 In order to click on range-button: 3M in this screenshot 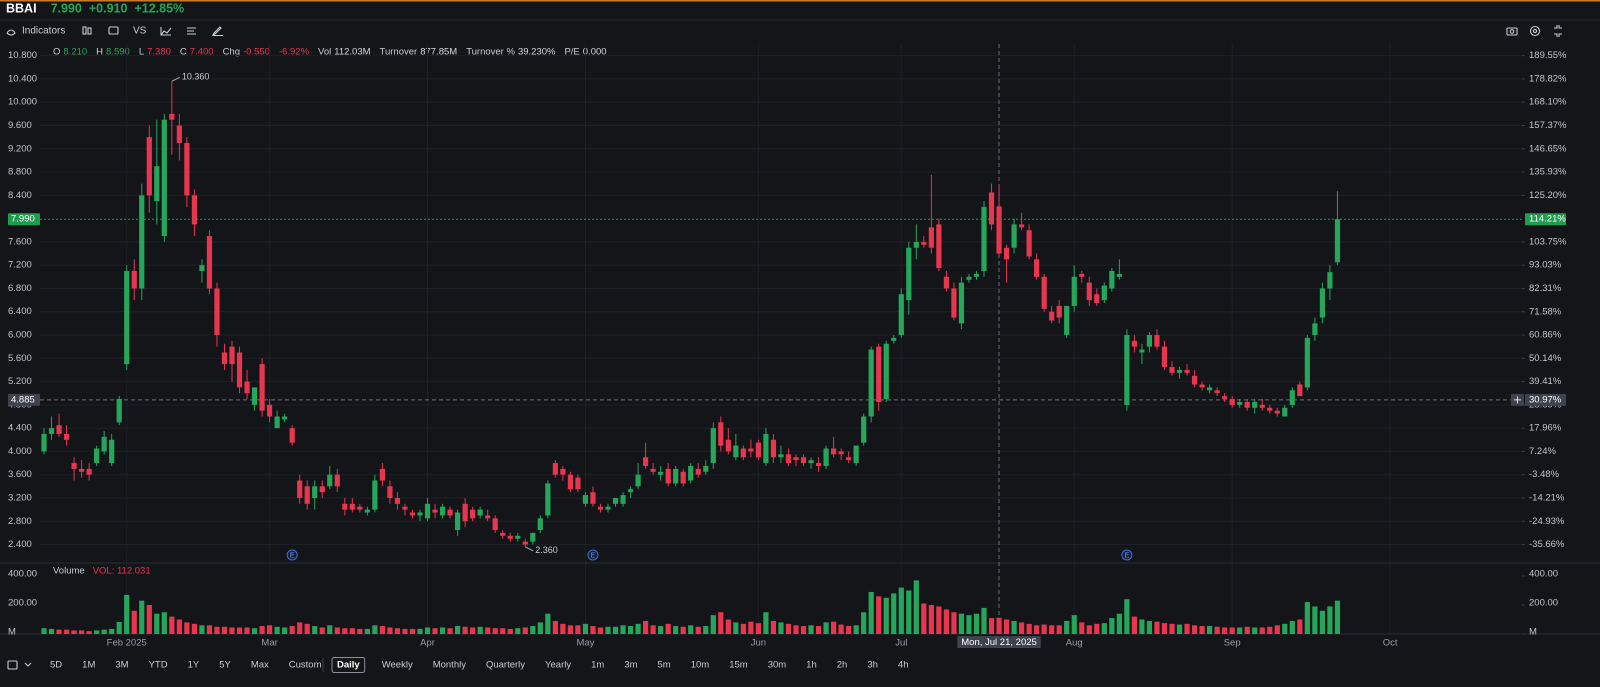, I will do `click(121, 665)`.